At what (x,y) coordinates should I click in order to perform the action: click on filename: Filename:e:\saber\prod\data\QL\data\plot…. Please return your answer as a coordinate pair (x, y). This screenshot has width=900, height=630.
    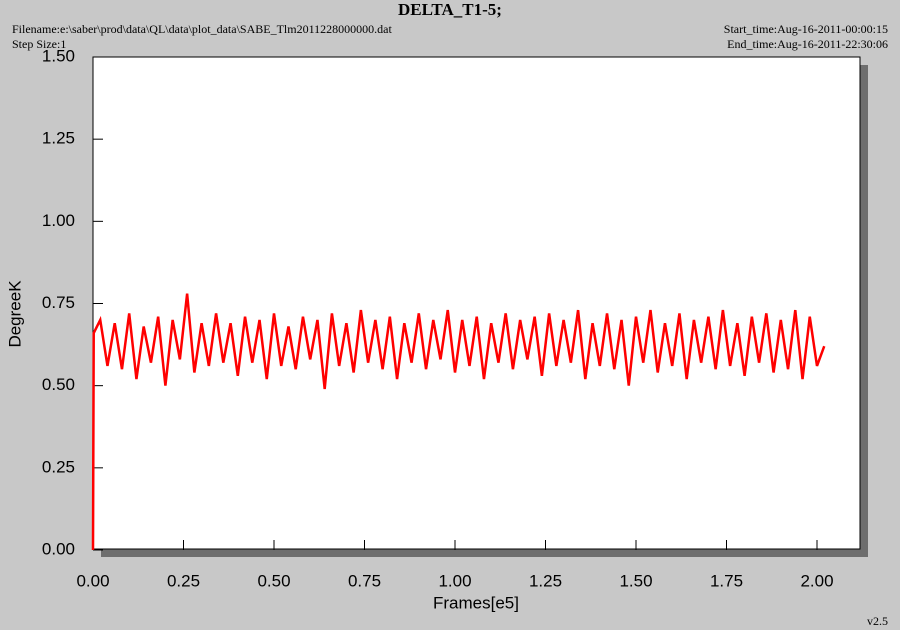
    Looking at the image, I should click on (202, 29).